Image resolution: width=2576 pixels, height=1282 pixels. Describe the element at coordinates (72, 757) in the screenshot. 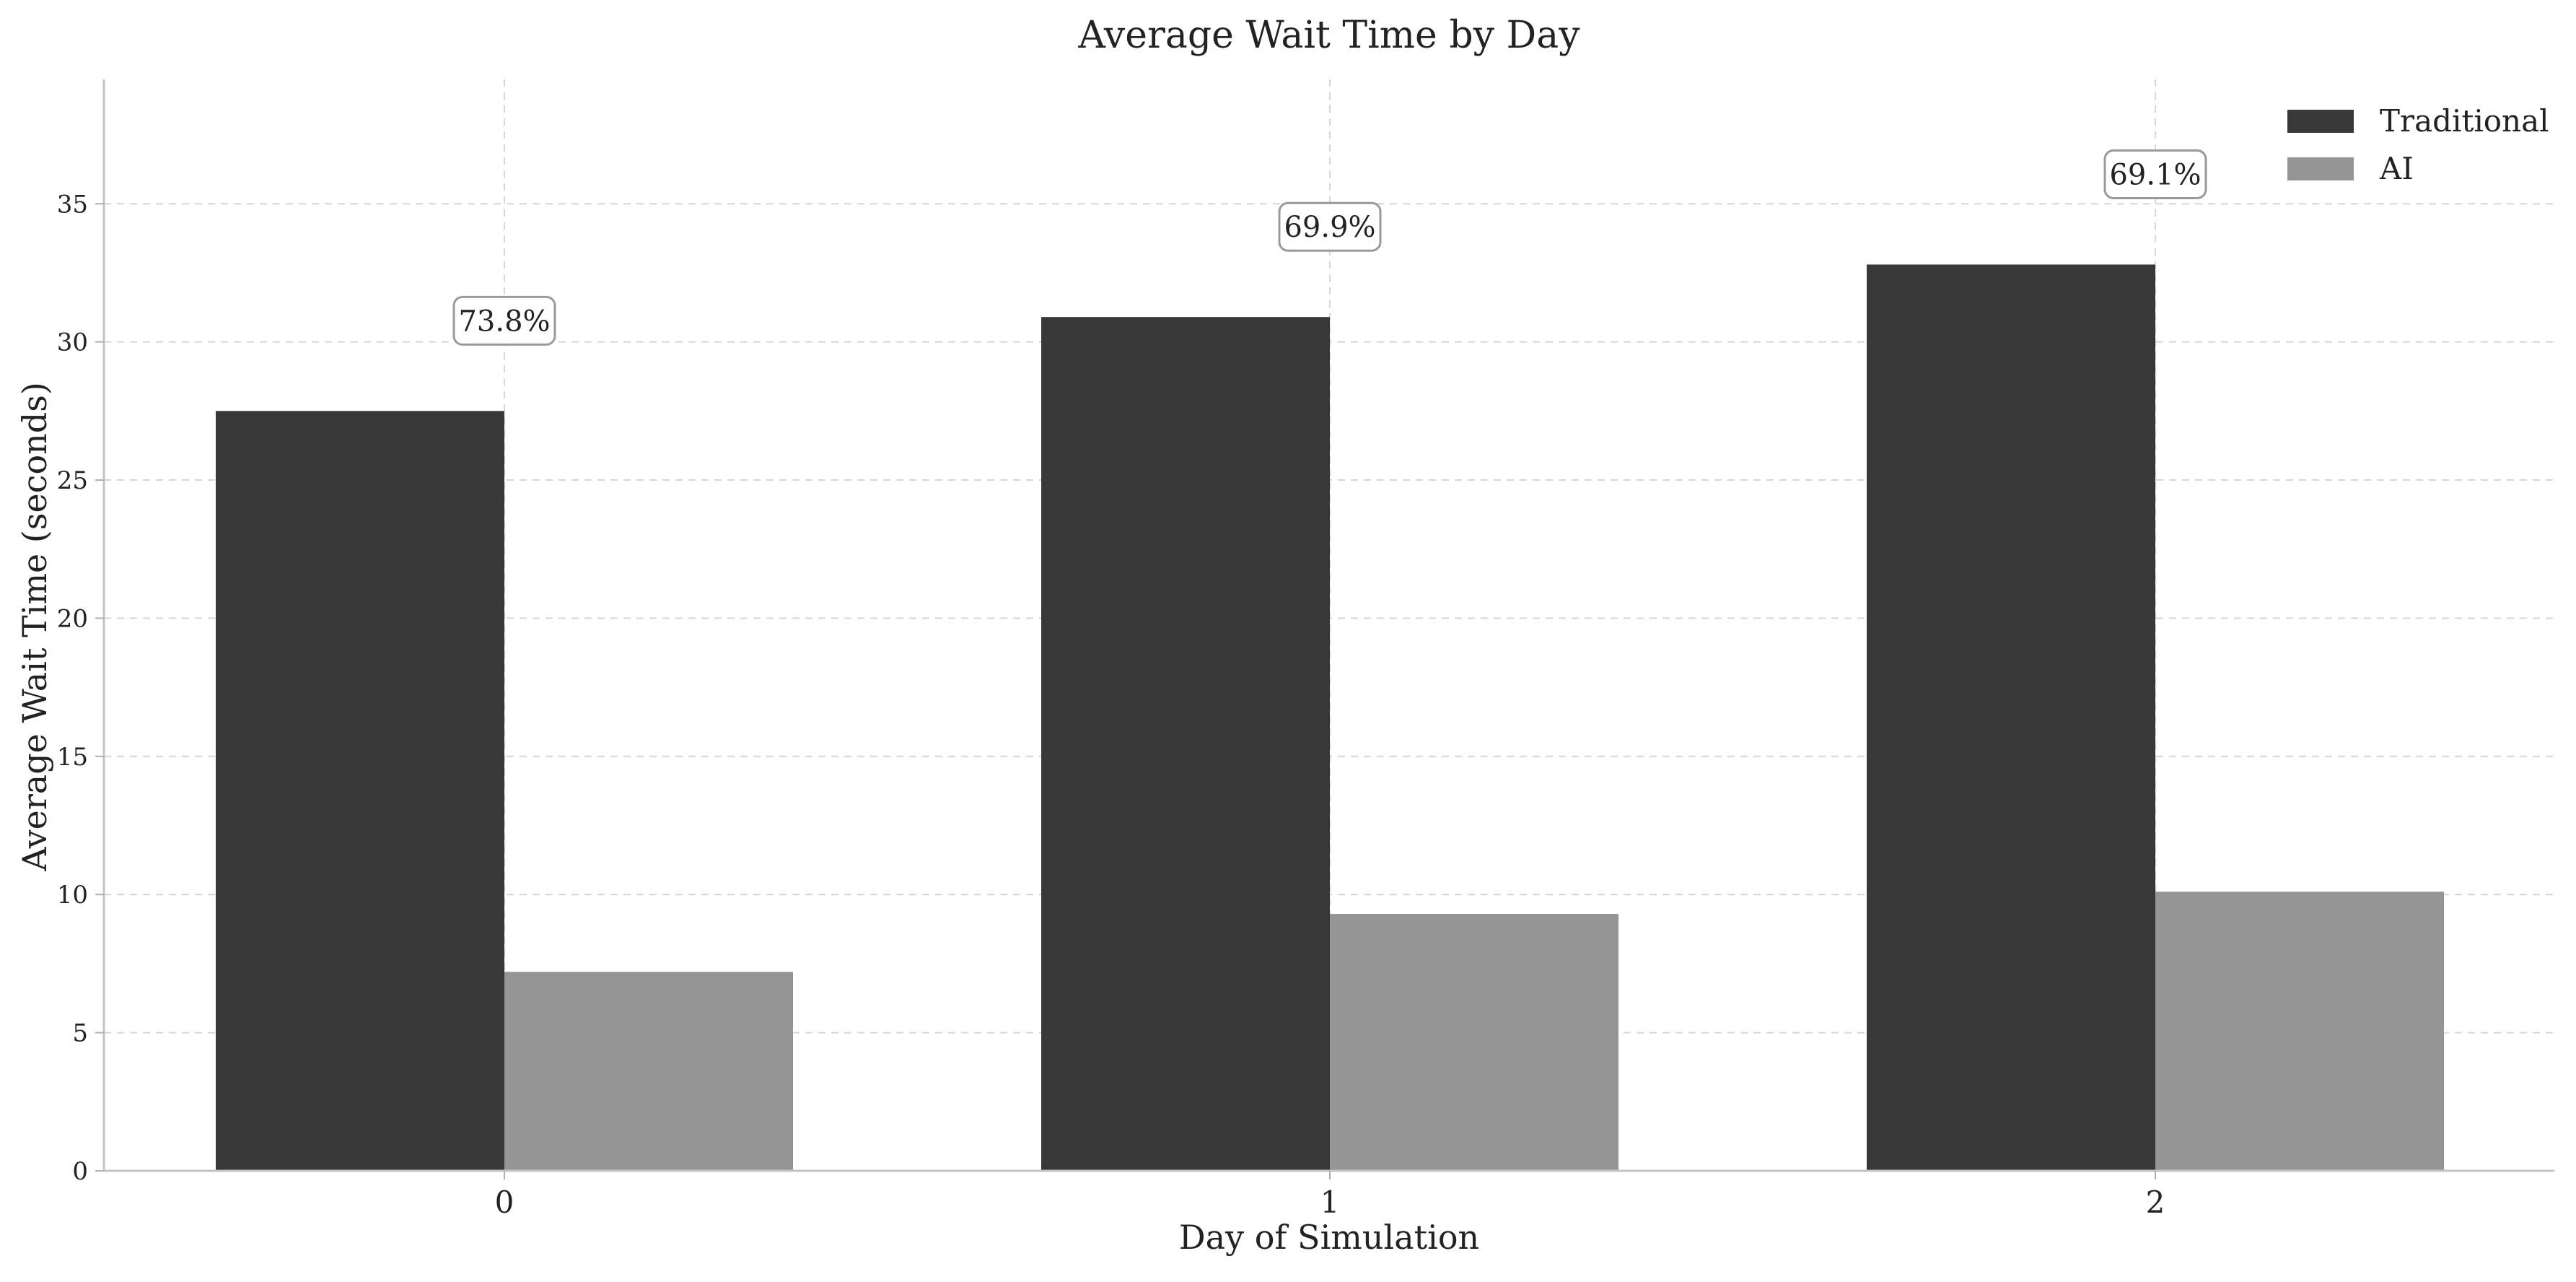

I see `y-tick-label: 15` at that location.